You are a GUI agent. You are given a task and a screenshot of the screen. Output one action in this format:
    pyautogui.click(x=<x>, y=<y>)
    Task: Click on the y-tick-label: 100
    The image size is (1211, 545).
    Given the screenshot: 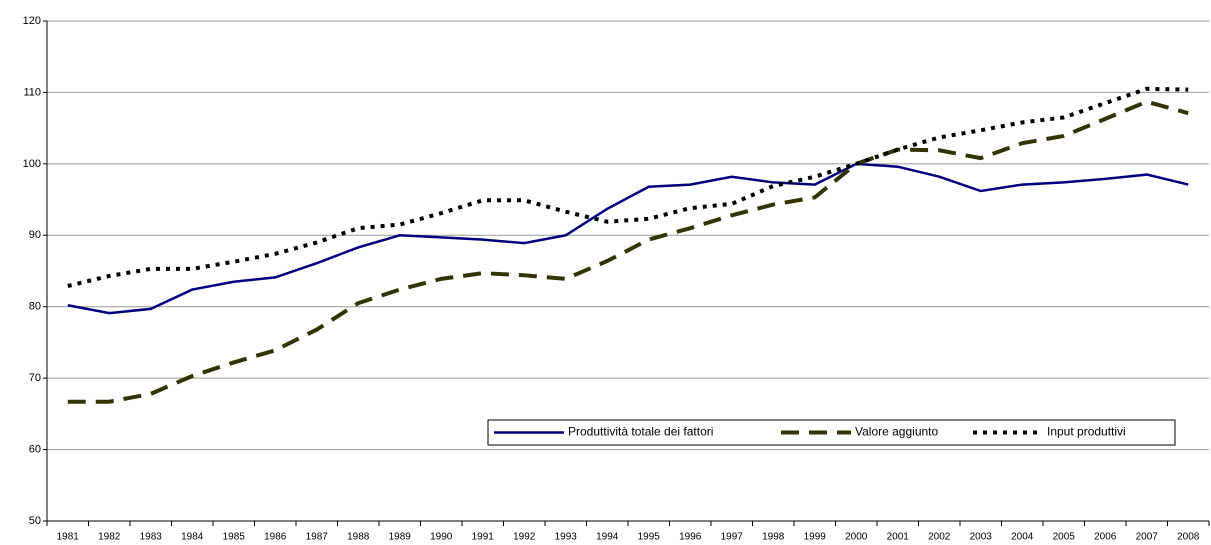 What is the action you would take?
    pyautogui.click(x=32, y=164)
    